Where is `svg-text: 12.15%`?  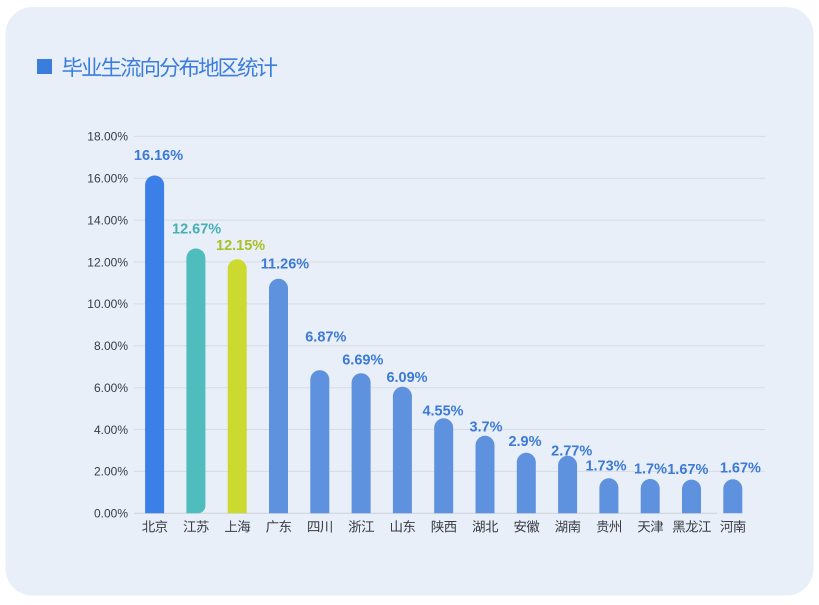
svg-text: 12.15% is located at coordinates (240, 246).